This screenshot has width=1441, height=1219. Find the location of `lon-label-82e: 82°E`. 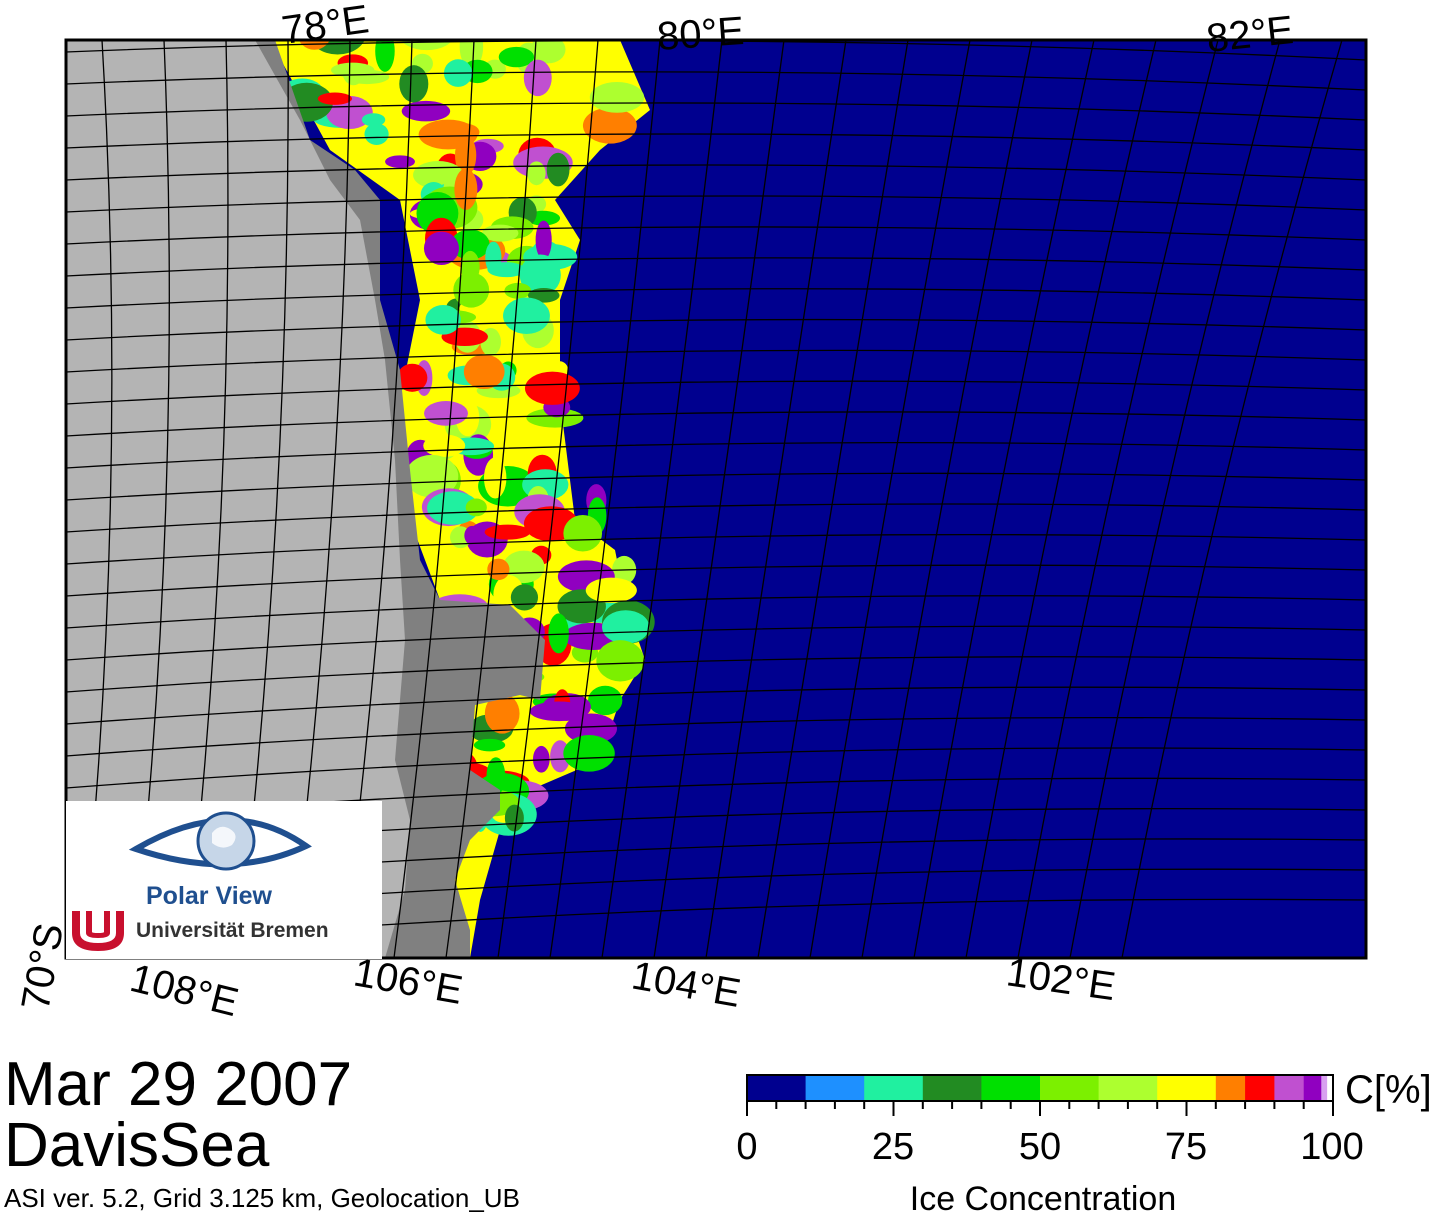

lon-label-82e: 82°E is located at coordinates (1249, 34).